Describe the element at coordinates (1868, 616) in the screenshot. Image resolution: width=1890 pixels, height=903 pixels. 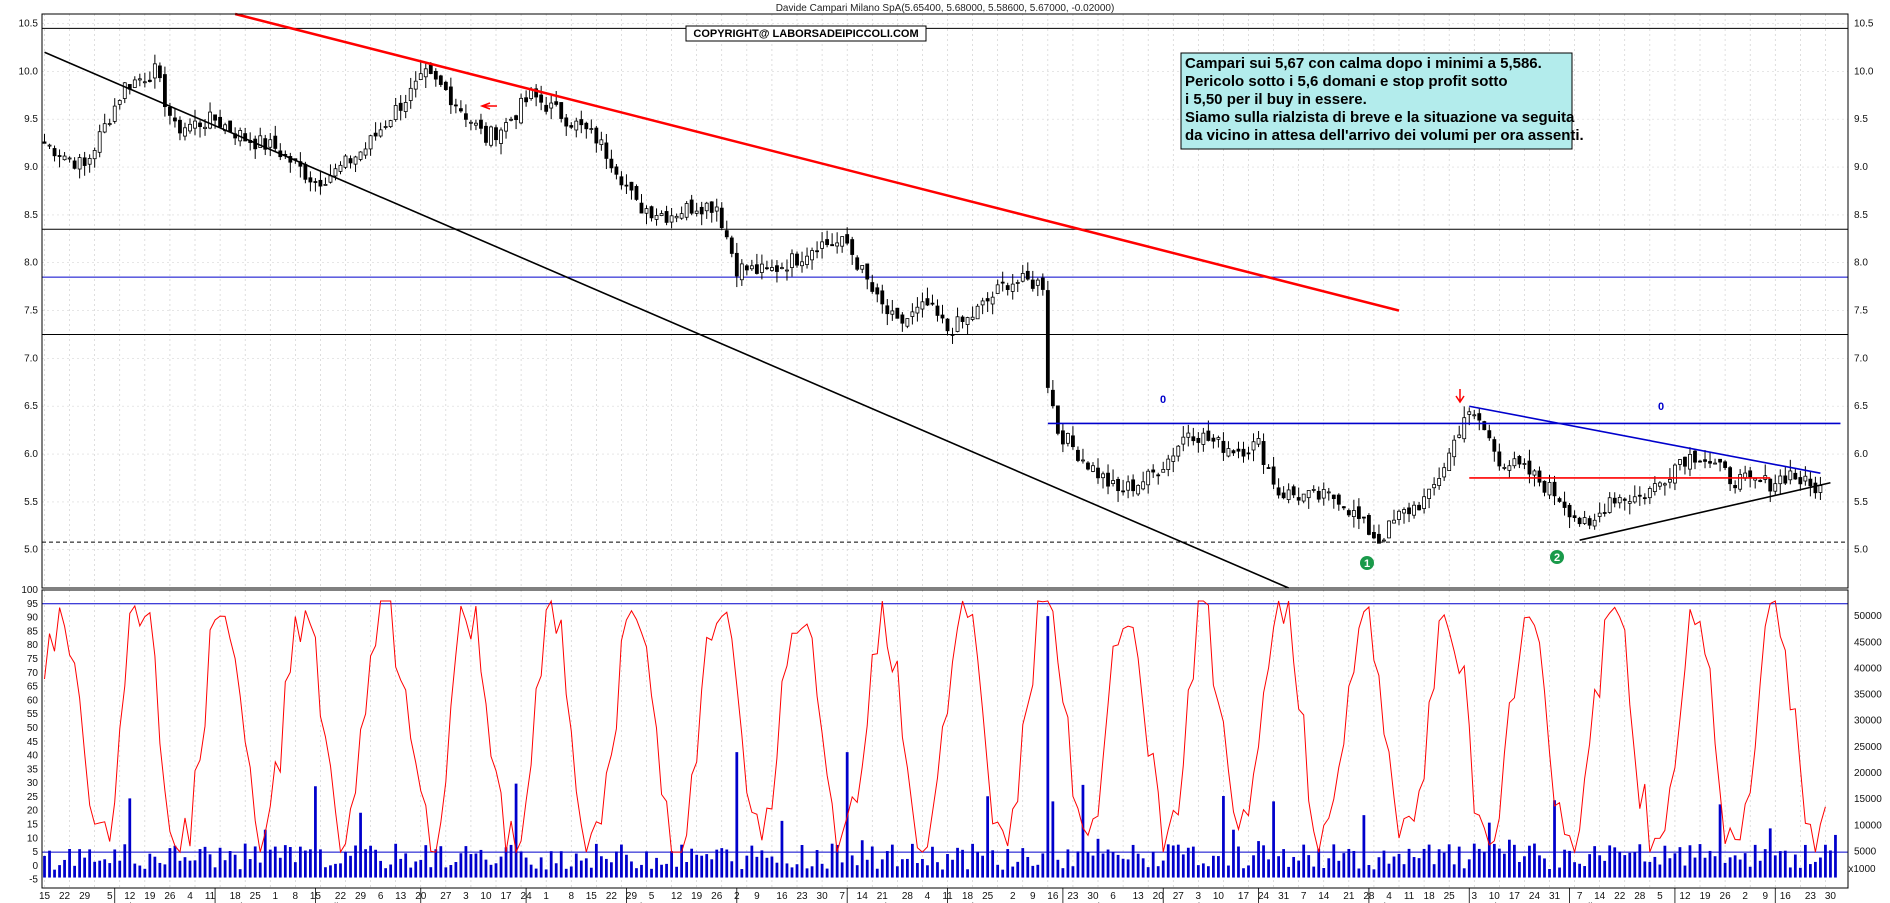
I see `volume-tick-label: 50000` at that location.